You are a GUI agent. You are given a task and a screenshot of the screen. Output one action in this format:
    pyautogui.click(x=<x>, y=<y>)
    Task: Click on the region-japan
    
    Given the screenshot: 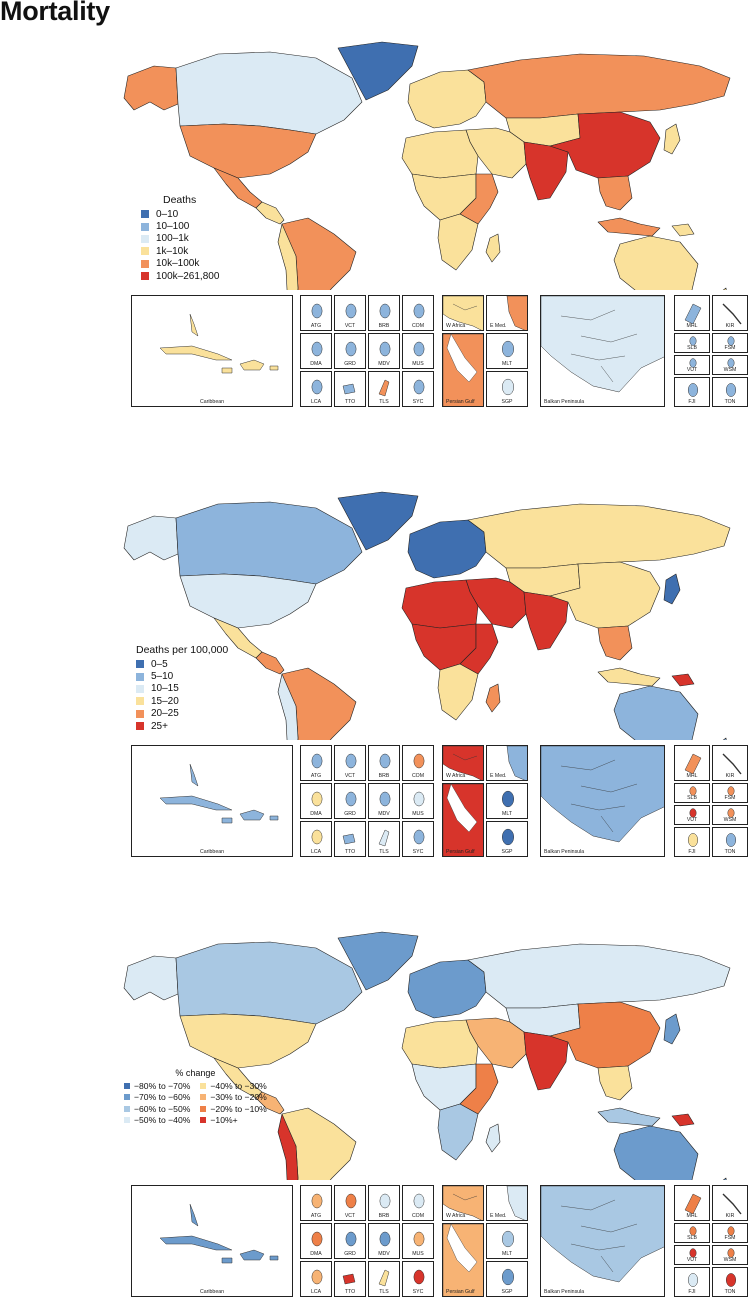 What is the action you would take?
    pyautogui.click(x=672, y=1029)
    